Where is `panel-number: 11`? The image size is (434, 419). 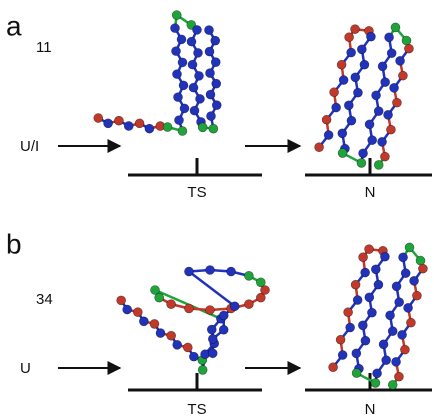
panel-number: 11 is located at coordinates (44, 47).